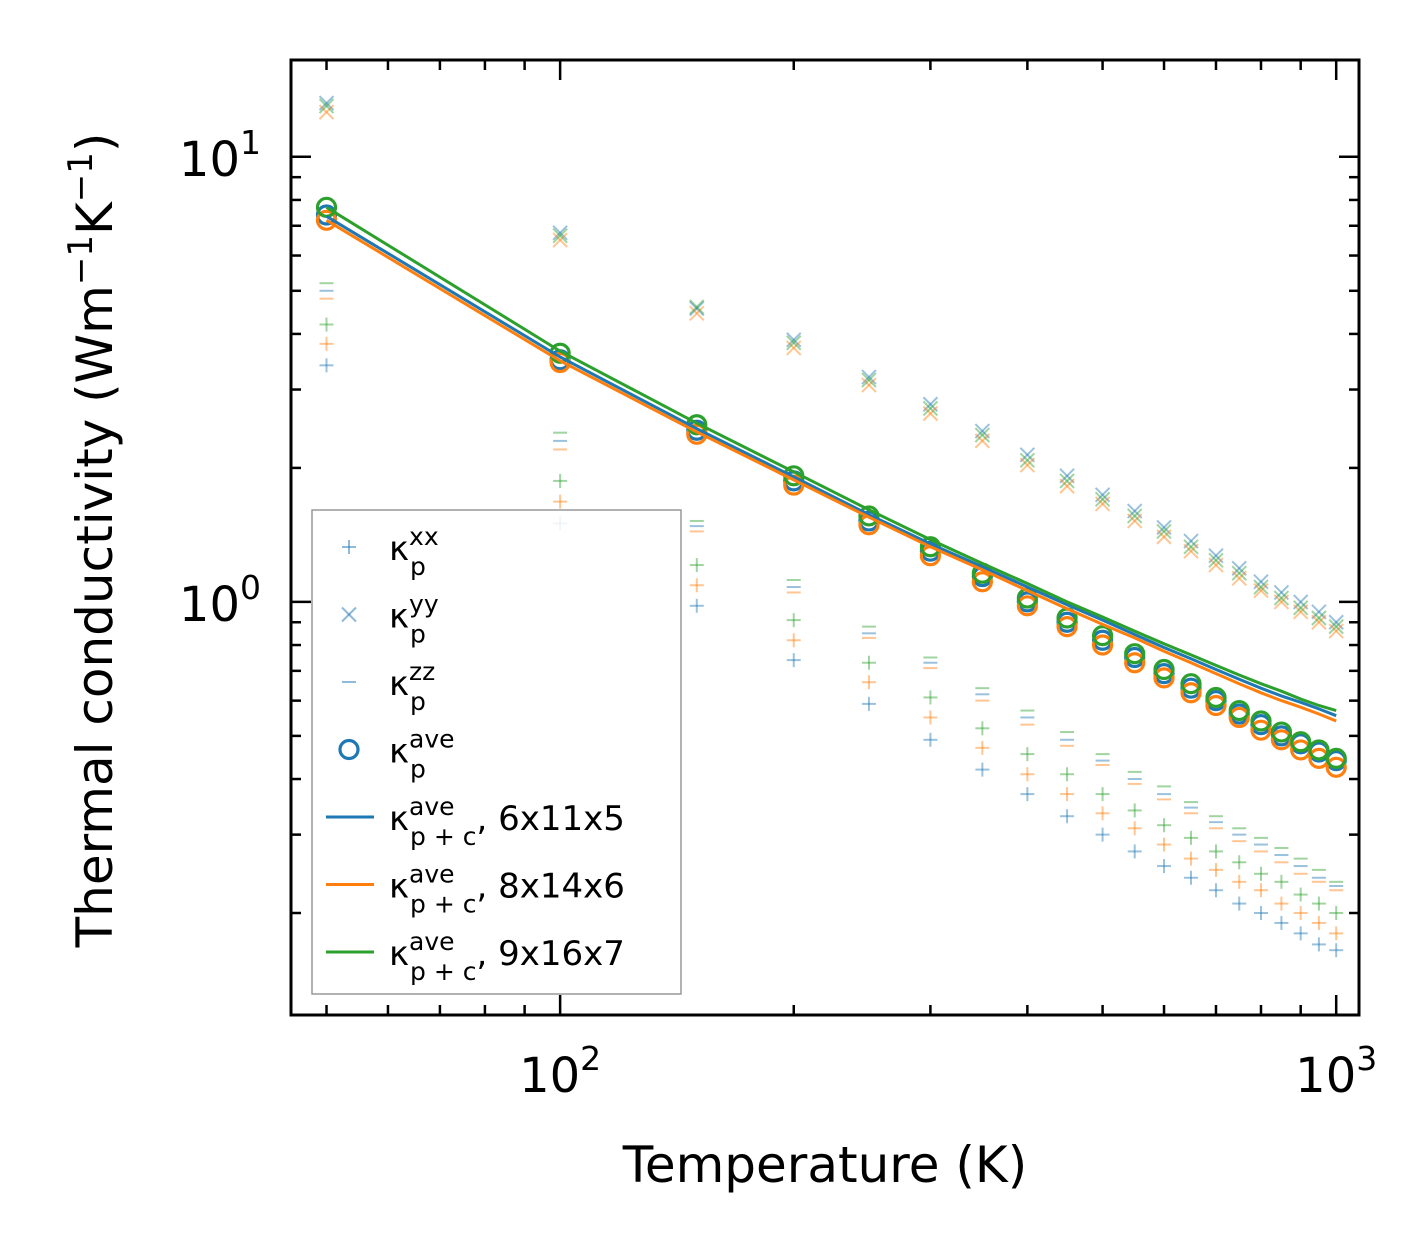  I want to click on legend-entry: κxx p, so click(390, 551).